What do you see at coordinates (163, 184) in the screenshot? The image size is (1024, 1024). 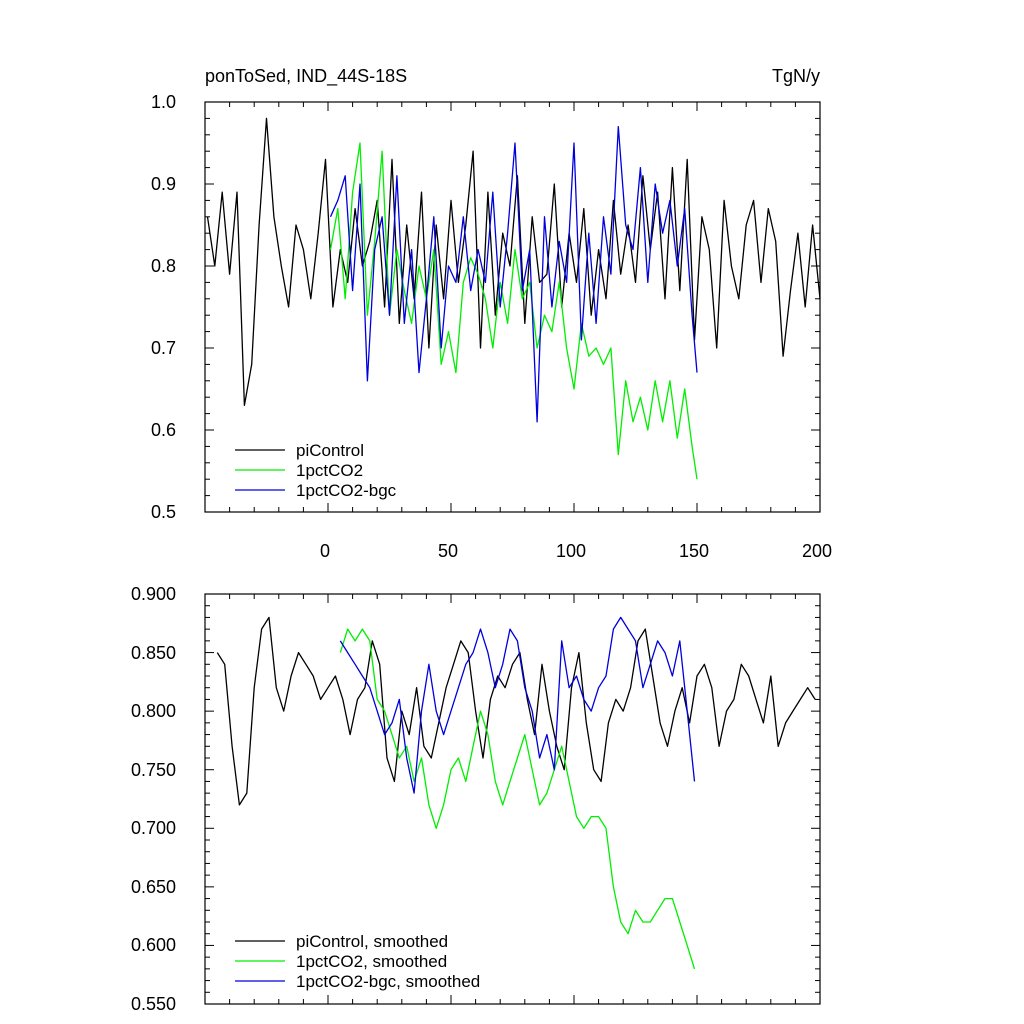 I see `top-ytick-label: 0.9` at bounding box center [163, 184].